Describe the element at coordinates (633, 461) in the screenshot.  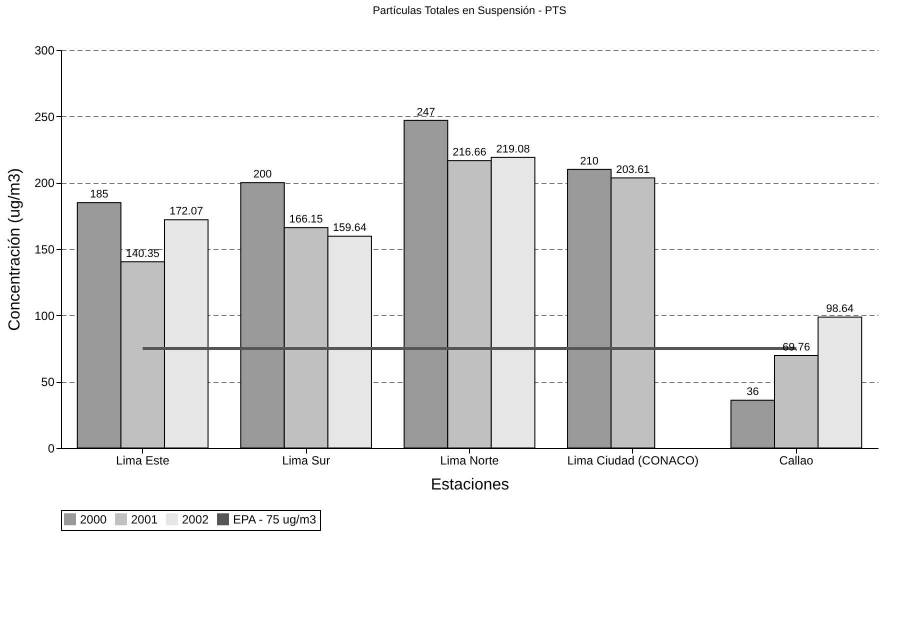
I see `x-tick-label: Lima Ciudad (CONACO)` at that location.